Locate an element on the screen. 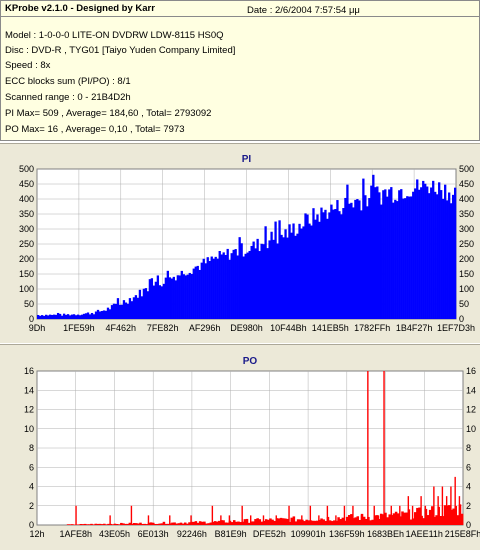 The width and height of the screenshot is (480, 550). y-tick-left: 50 is located at coordinates (29, 304).